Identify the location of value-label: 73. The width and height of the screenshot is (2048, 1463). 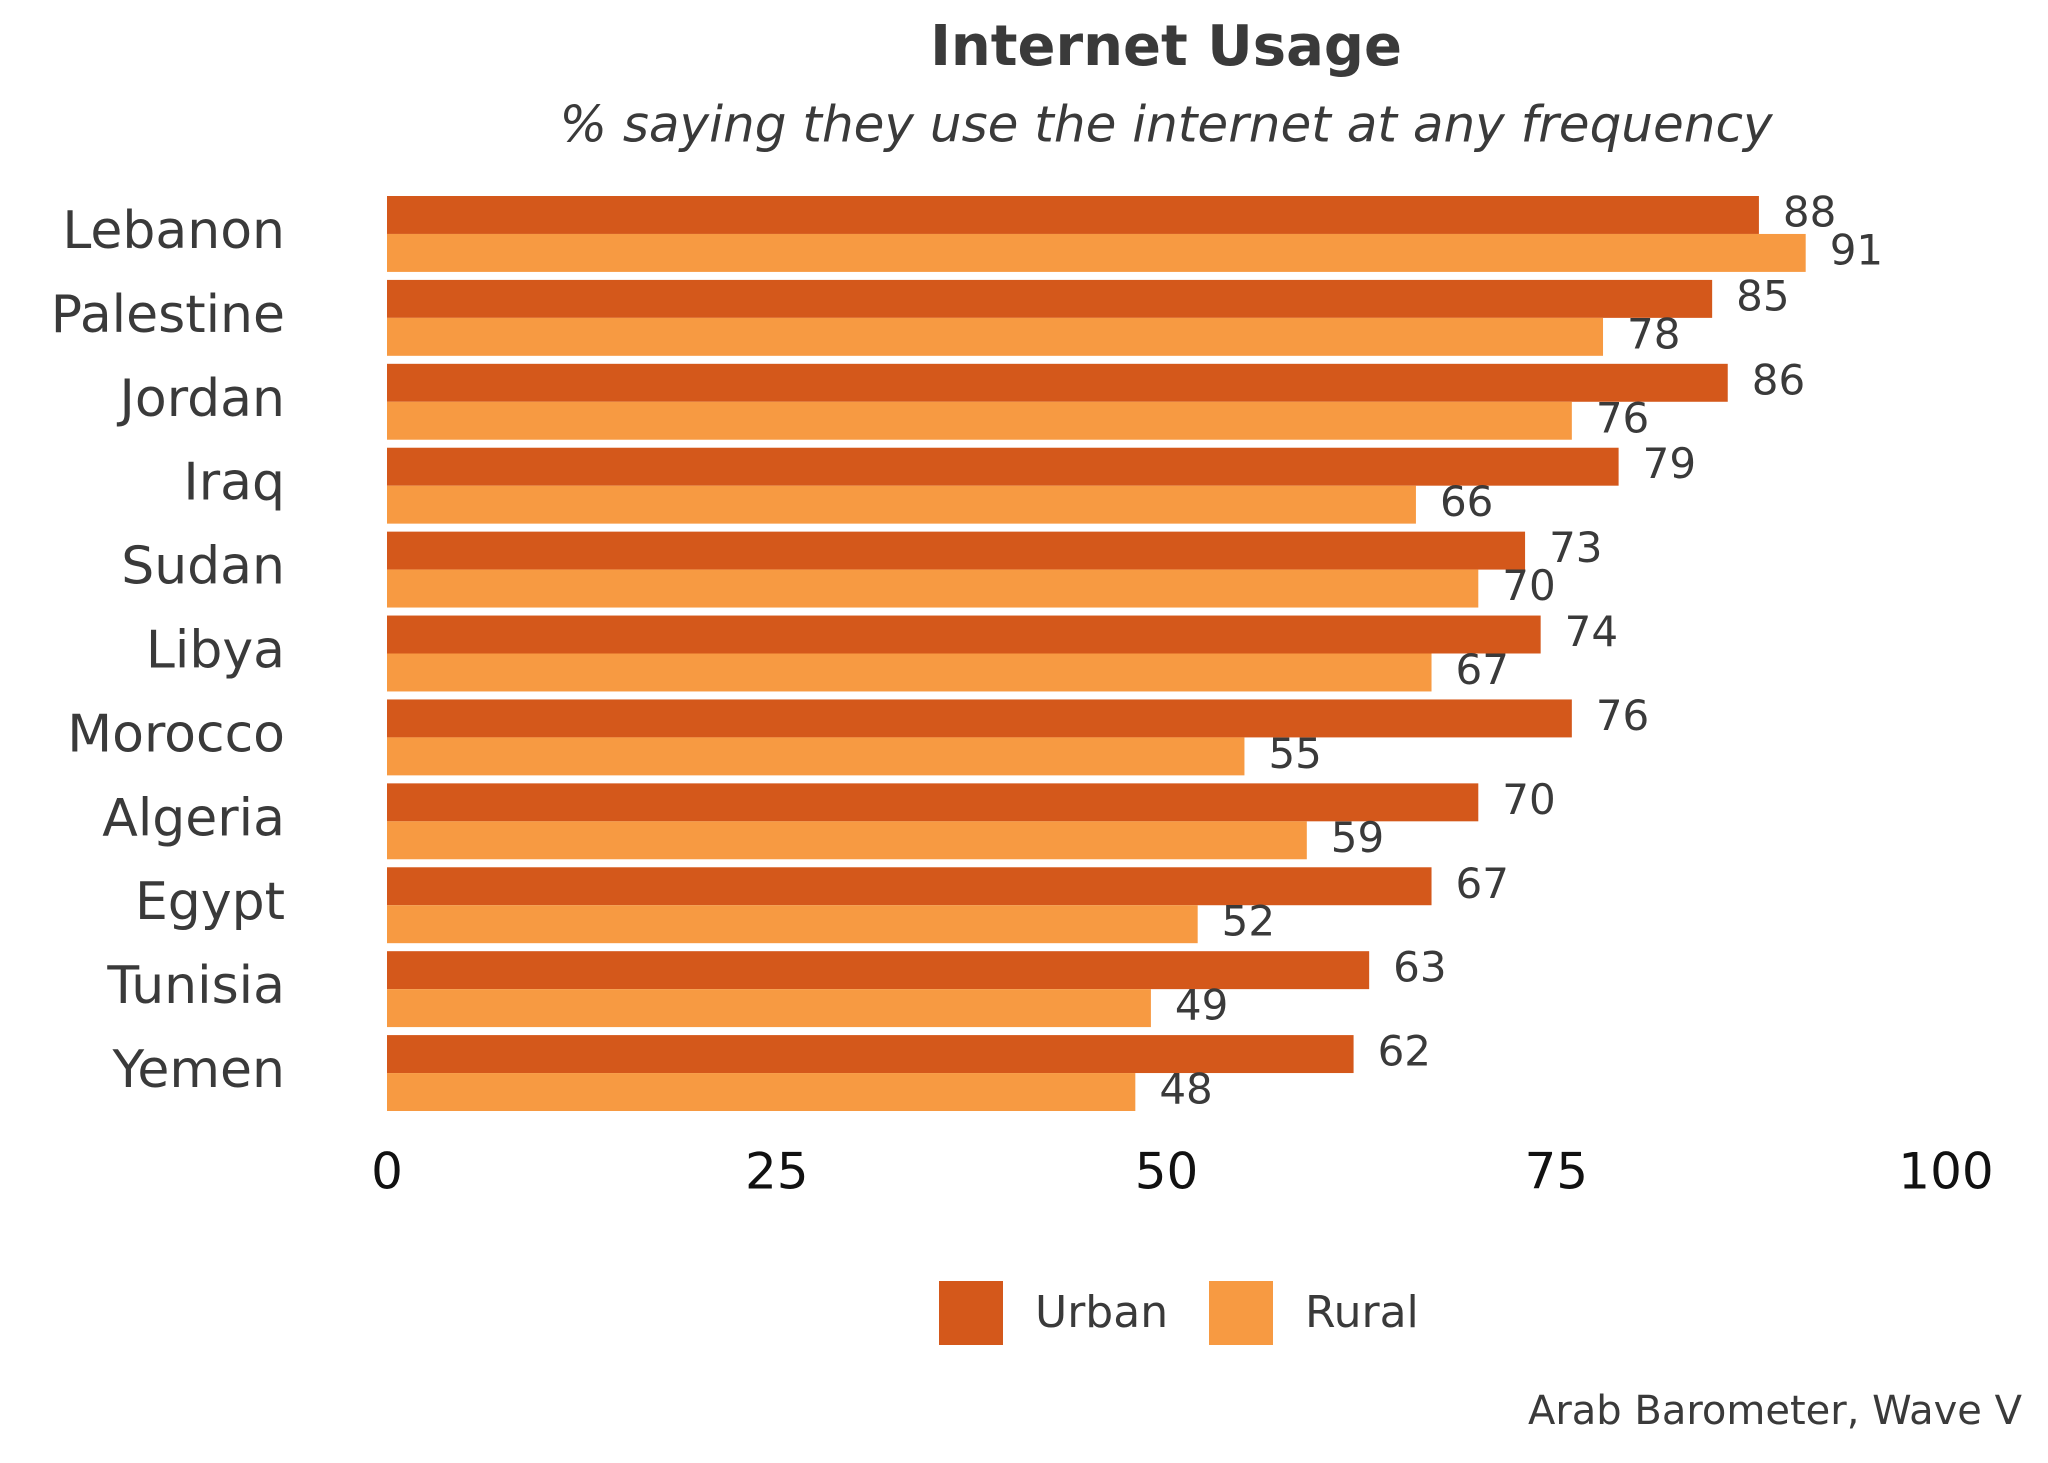
(1575, 547).